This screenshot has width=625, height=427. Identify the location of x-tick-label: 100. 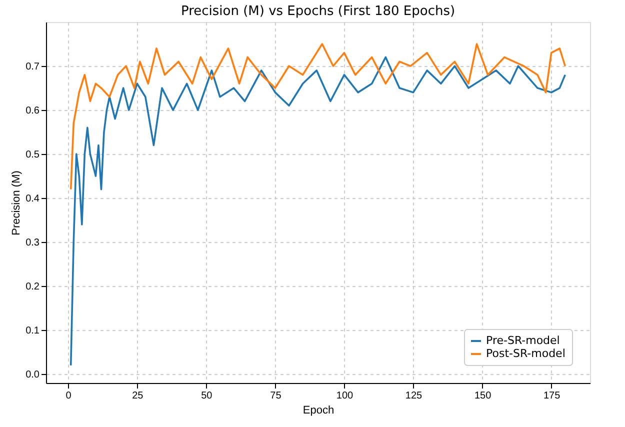
(345, 396).